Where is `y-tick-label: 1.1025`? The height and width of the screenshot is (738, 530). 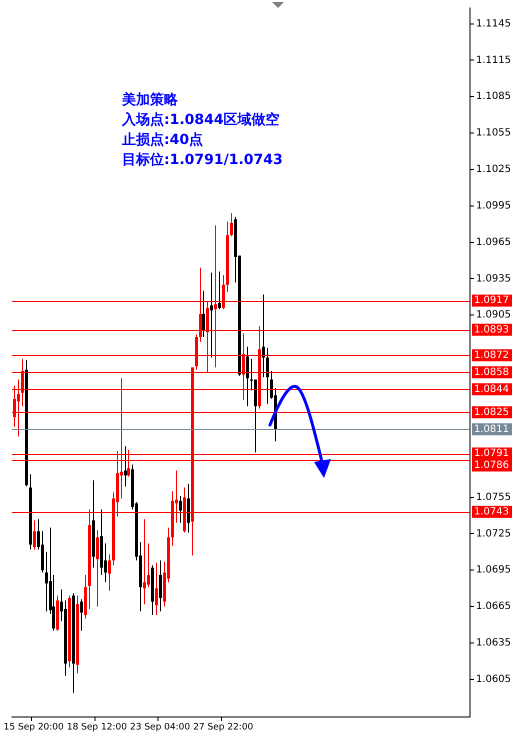 y-tick-label: 1.1025 is located at coordinates (493, 170).